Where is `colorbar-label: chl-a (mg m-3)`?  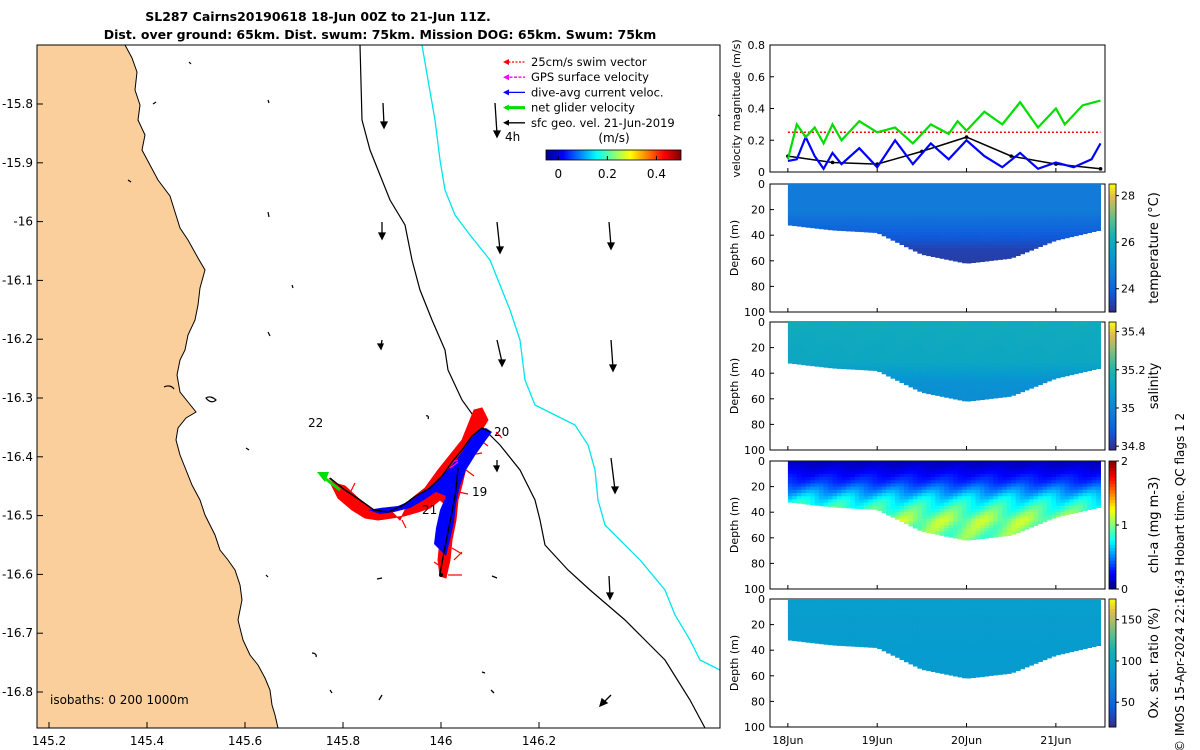 colorbar-label: chl-a (mg m-3) is located at coordinates (1154, 525).